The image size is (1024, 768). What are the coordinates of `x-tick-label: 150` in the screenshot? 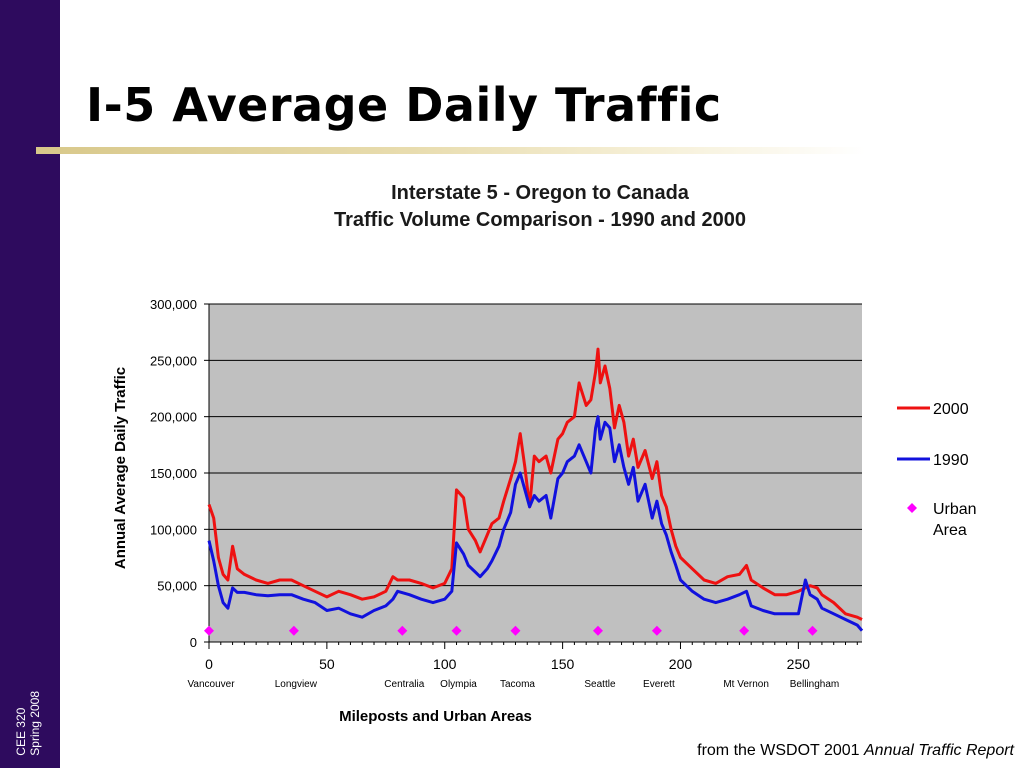 It's located at (563, 664).